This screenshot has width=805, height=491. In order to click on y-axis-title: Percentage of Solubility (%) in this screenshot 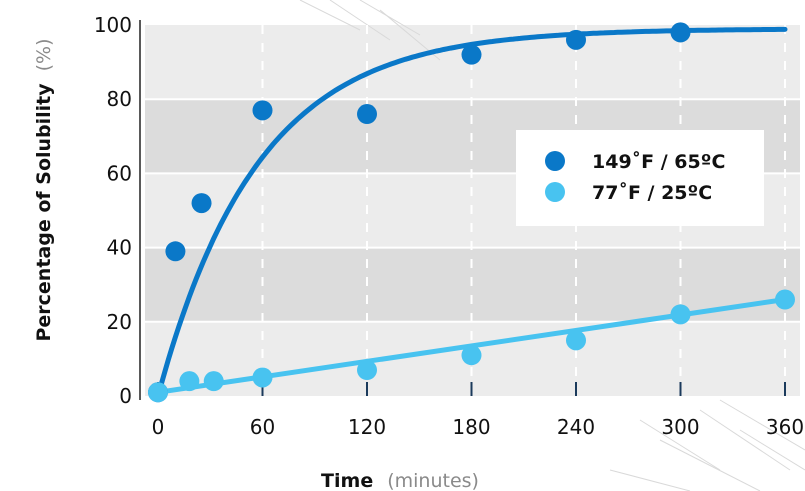, I will do `click(44, 189)`.